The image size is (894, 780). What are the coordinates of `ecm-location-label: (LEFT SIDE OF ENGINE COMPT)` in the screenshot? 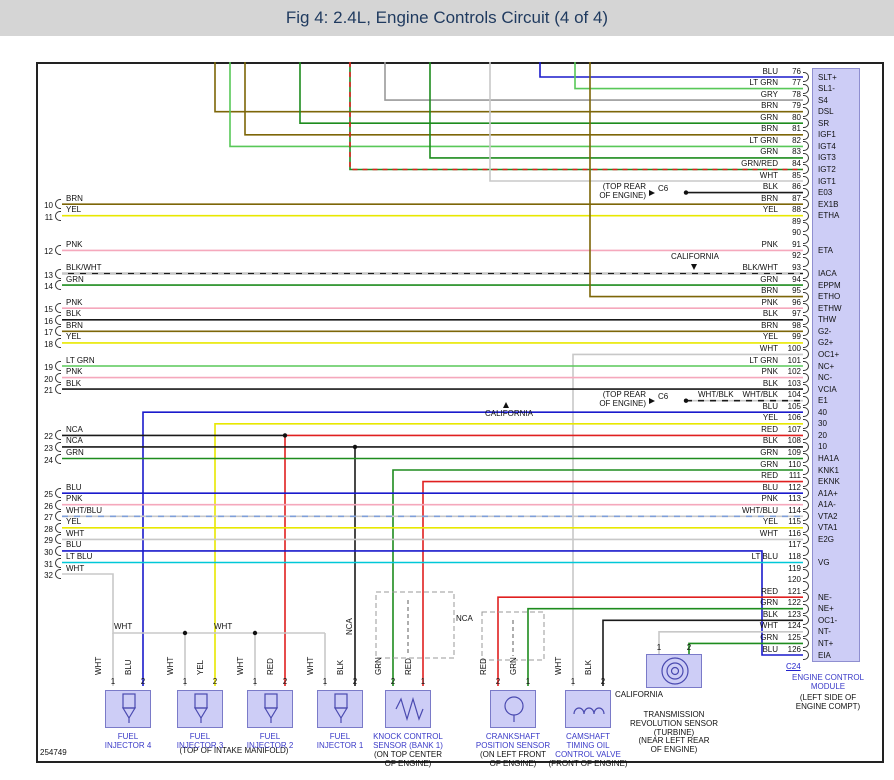 It's located at (828, 702).